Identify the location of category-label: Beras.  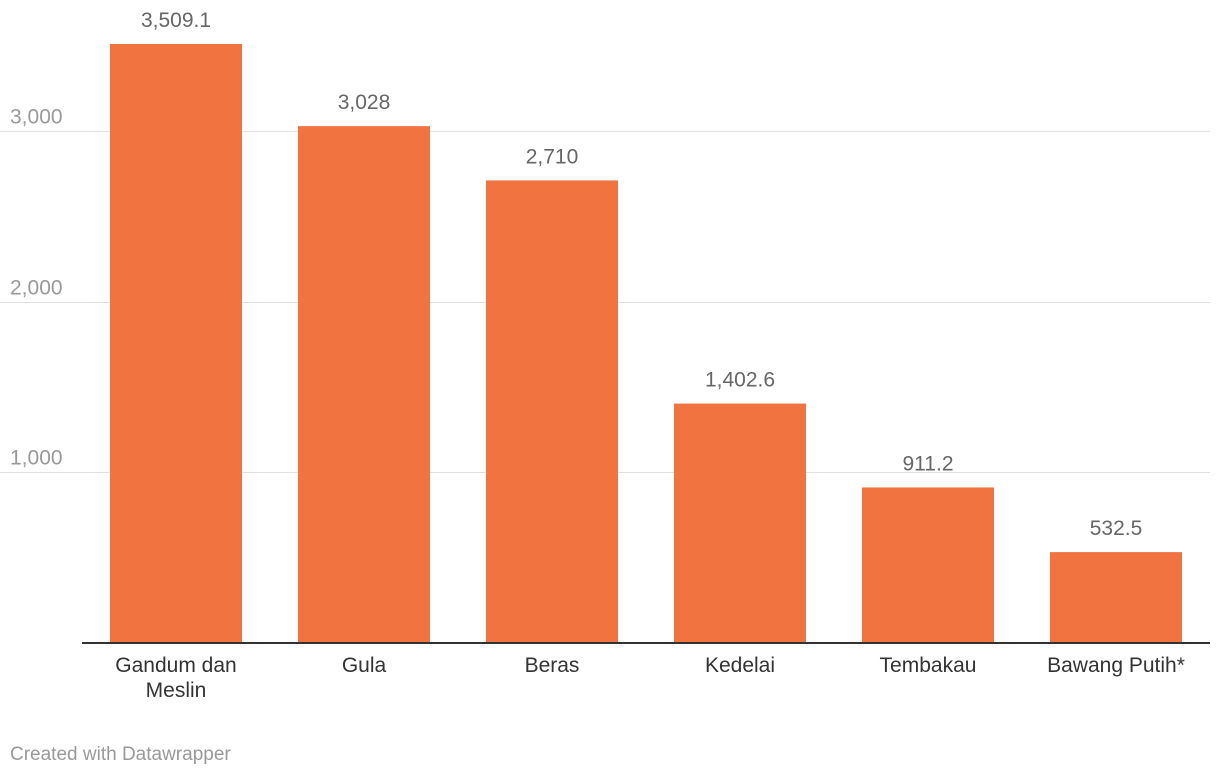
(552, 665).